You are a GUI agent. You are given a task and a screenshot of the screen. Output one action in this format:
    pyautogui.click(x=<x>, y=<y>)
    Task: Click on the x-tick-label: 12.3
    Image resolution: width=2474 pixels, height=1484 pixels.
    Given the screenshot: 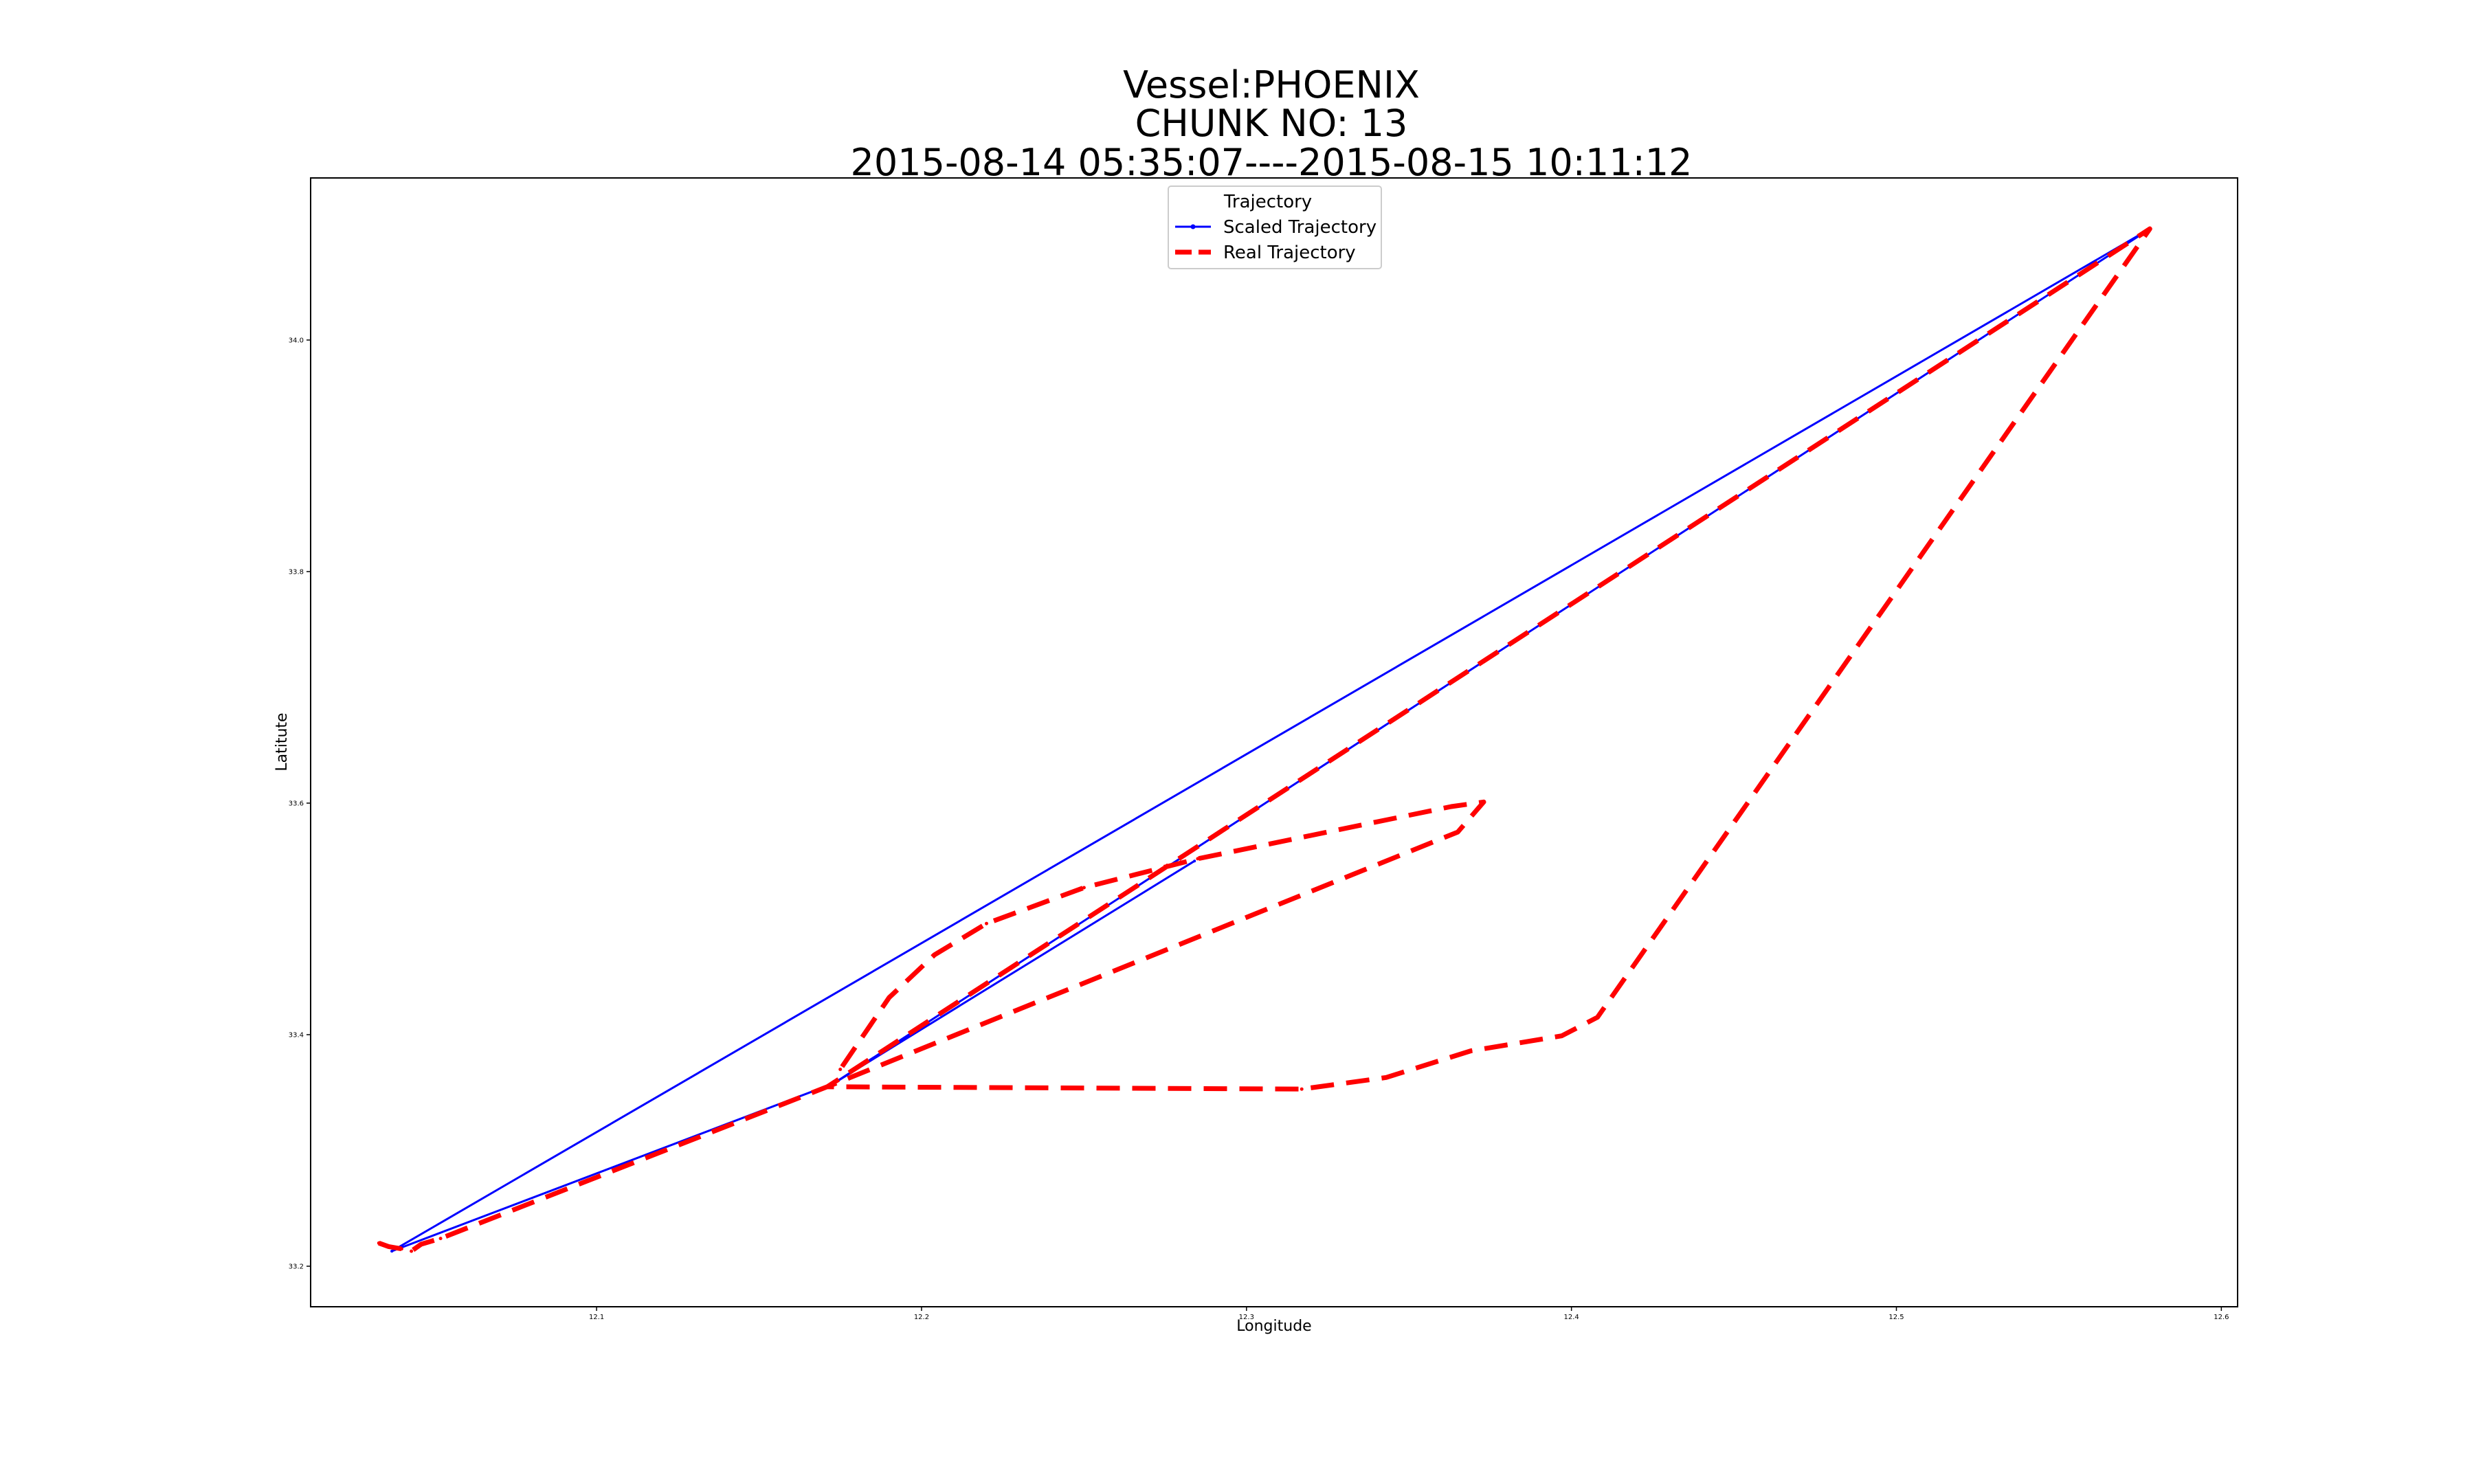 What is the action you would take?
    pyautogui.click(x=1246, y=1317)
    